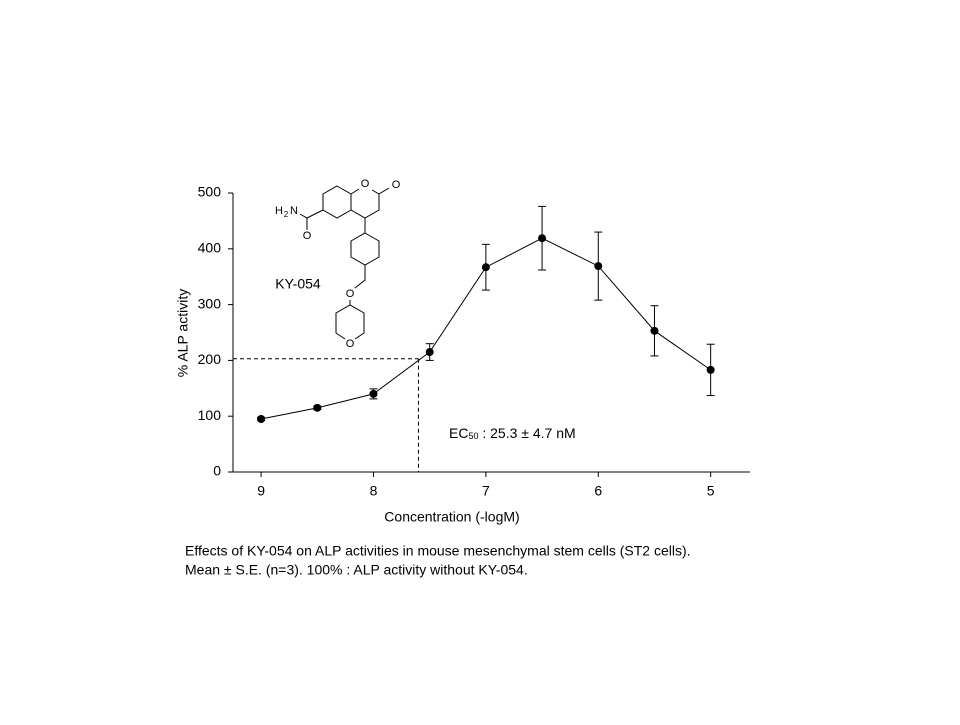 The image size is (960, 725). Describe the element at coordinates (210, 248) in the screenshot. I see `y-tick-label: 400` at that location.